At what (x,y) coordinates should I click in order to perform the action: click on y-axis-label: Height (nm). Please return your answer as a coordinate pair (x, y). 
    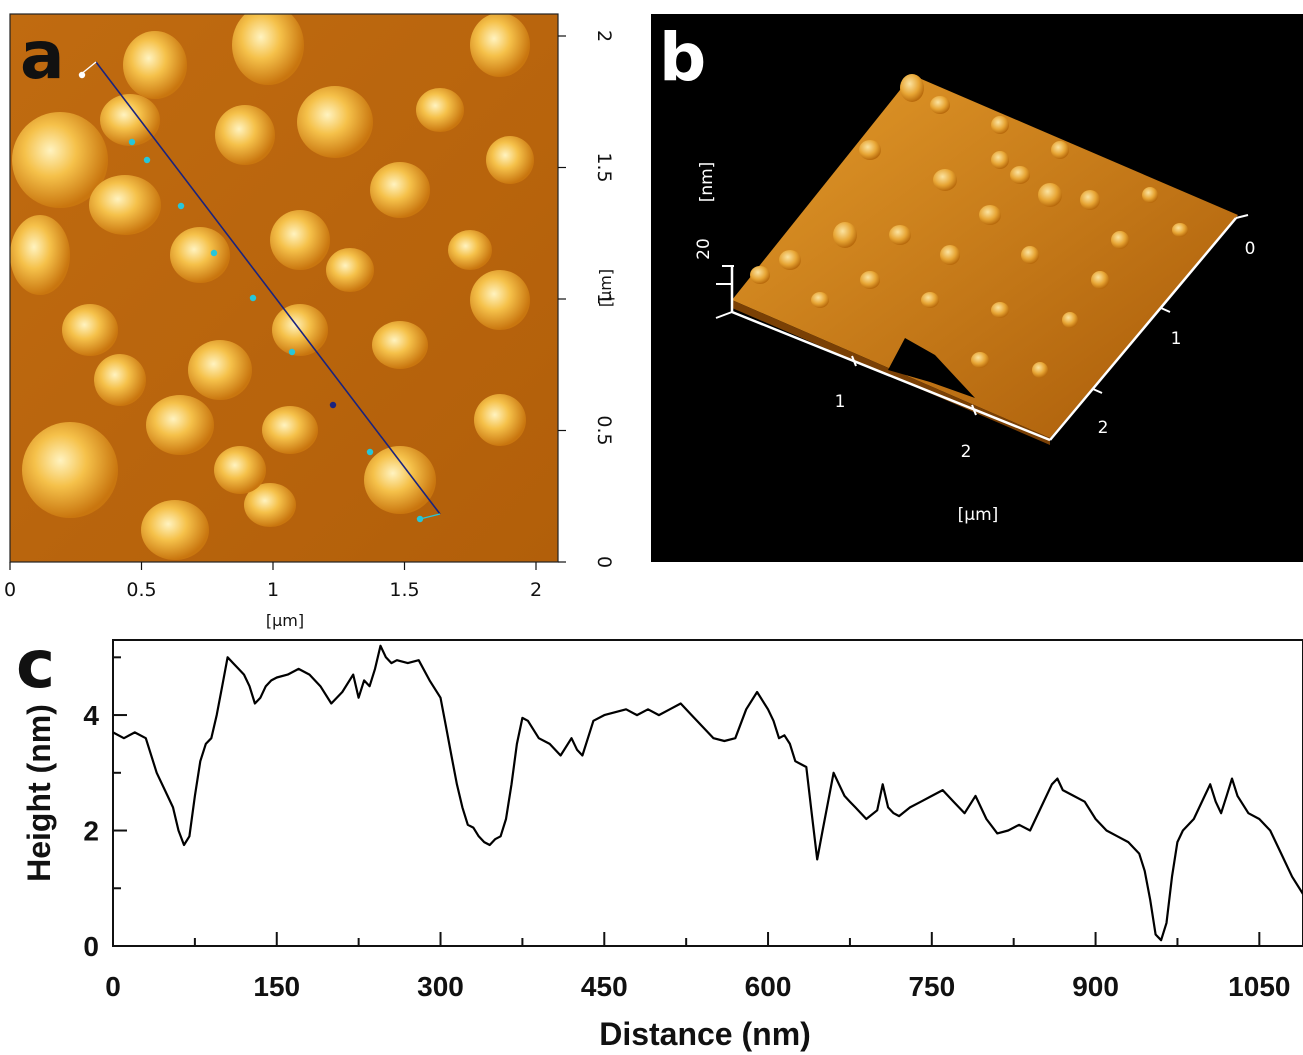
    Looking at the image, I should click on (39, 793).